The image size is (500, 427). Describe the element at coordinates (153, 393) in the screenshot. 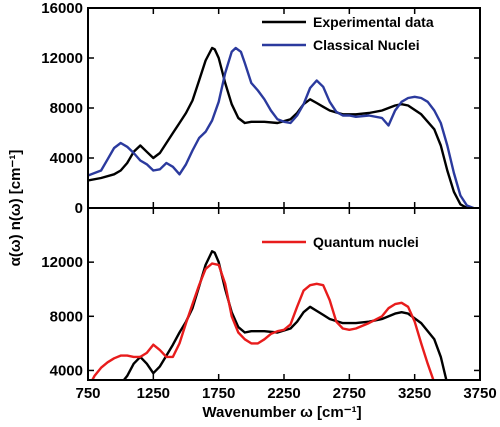

I see `x-tick-label: 1250` at that location.